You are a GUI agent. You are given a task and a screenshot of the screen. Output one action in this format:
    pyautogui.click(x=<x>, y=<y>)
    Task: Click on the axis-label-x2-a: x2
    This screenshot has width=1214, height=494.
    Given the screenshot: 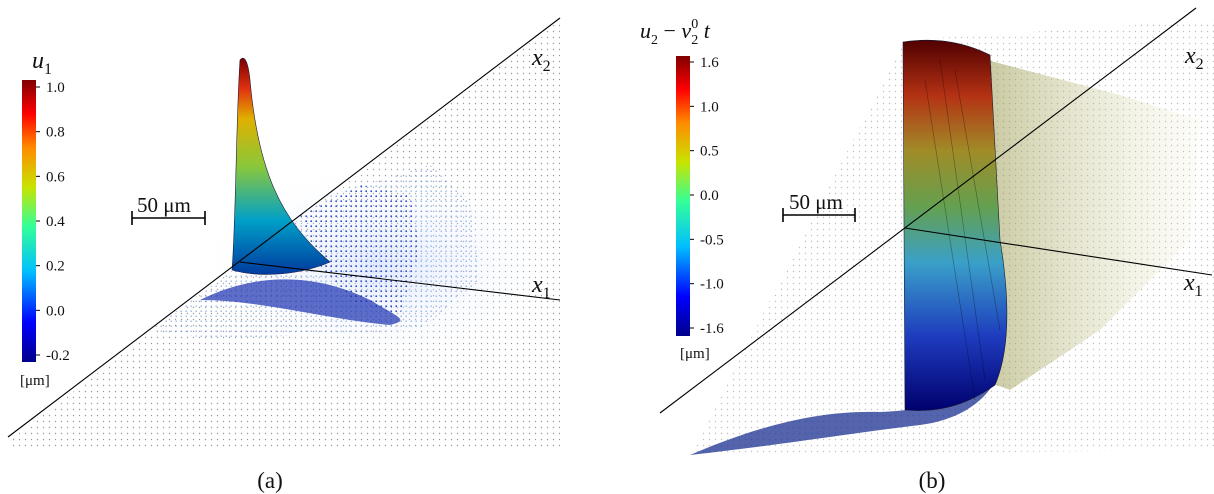 What is the action you would take?
    pyautogui.click(x=541, y=60)
    